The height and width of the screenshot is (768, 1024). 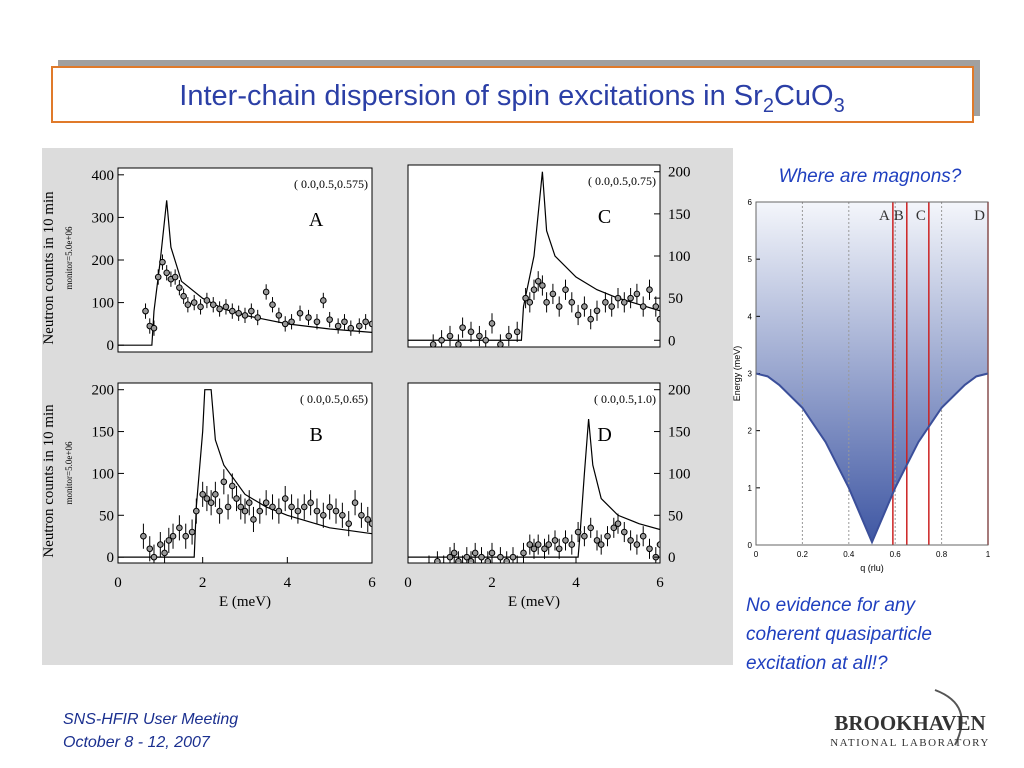 What do you see at coordinates (896, 554) in the screenshot?
I see `x-tick-label: 0.6` at bounding box center [896, 554].